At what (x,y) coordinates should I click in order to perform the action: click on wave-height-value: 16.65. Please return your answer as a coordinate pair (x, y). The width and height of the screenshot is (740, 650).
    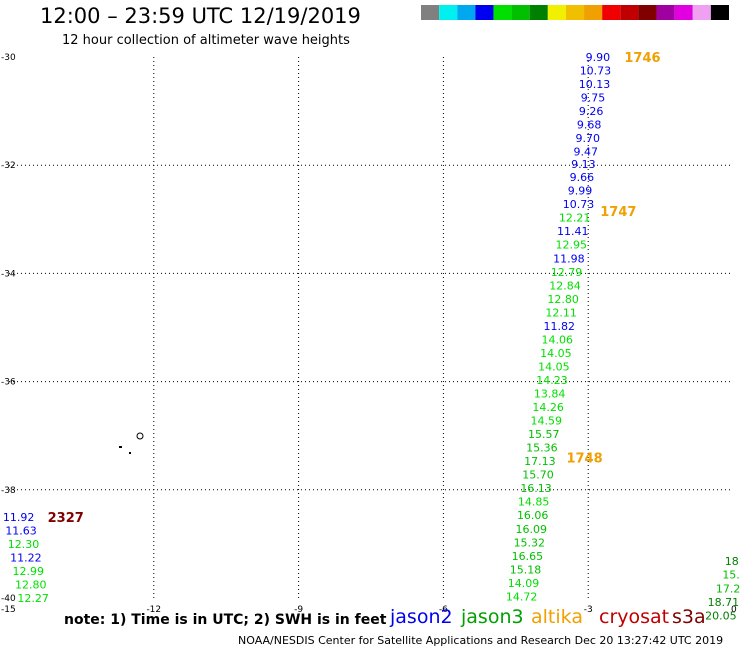
    Looking at the image, I should click on (528, 556).